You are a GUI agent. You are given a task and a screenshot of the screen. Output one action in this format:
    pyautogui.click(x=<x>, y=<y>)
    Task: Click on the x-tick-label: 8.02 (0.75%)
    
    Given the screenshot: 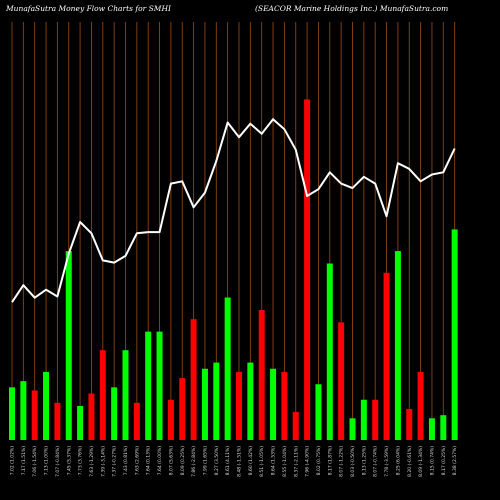 What is the action you would take?
    pyautogui.click(x=319, y=461)
    